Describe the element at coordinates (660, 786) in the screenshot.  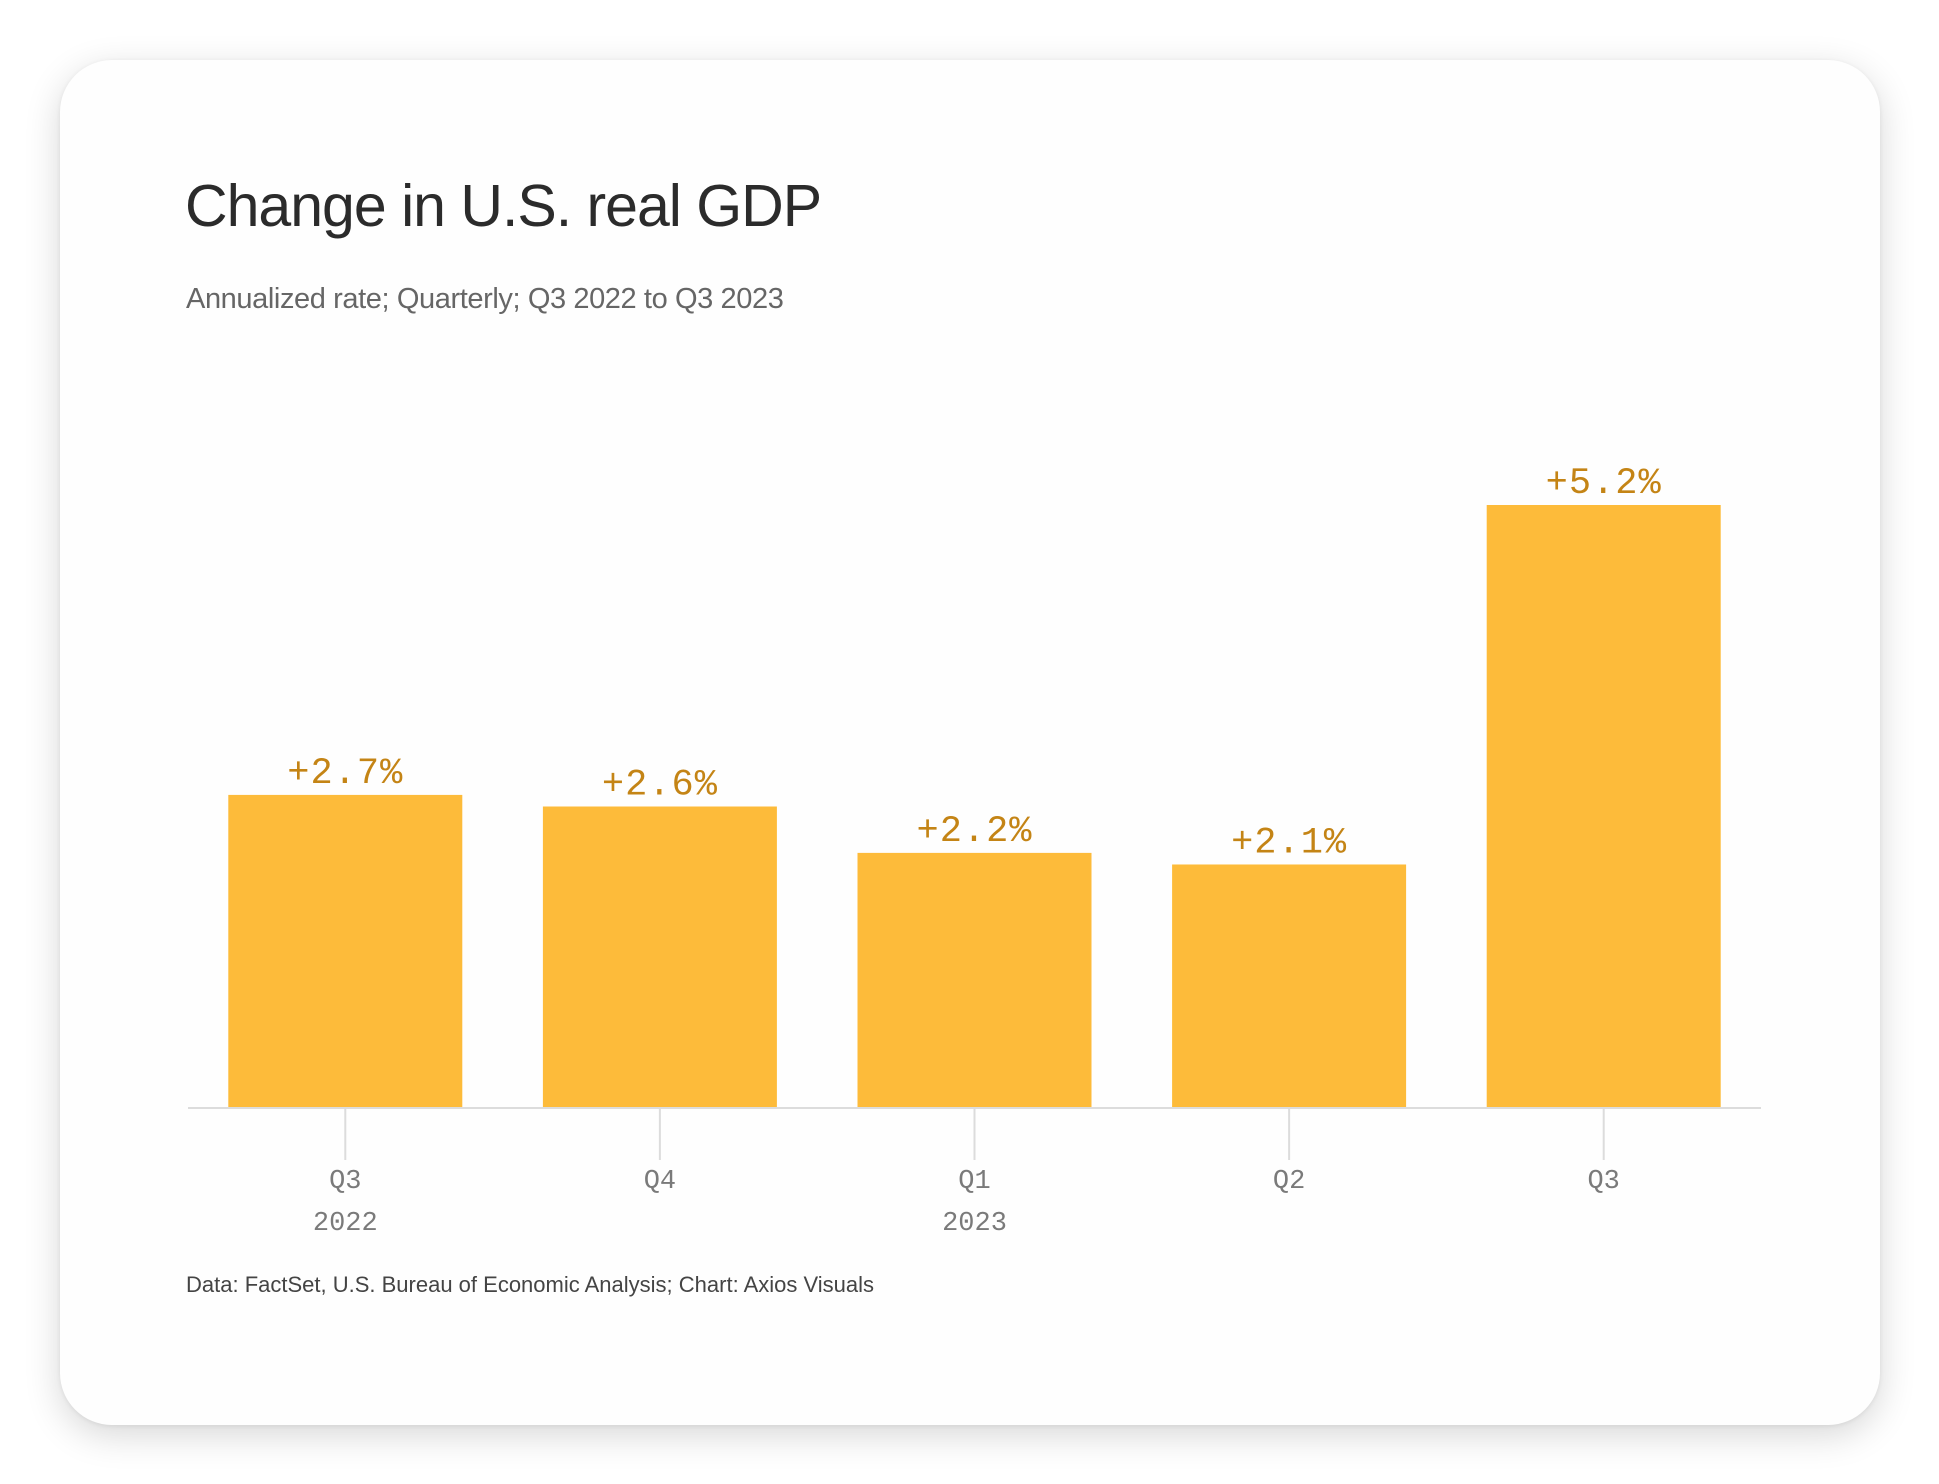
I see `bar-value-label: +2.6%` at that location.